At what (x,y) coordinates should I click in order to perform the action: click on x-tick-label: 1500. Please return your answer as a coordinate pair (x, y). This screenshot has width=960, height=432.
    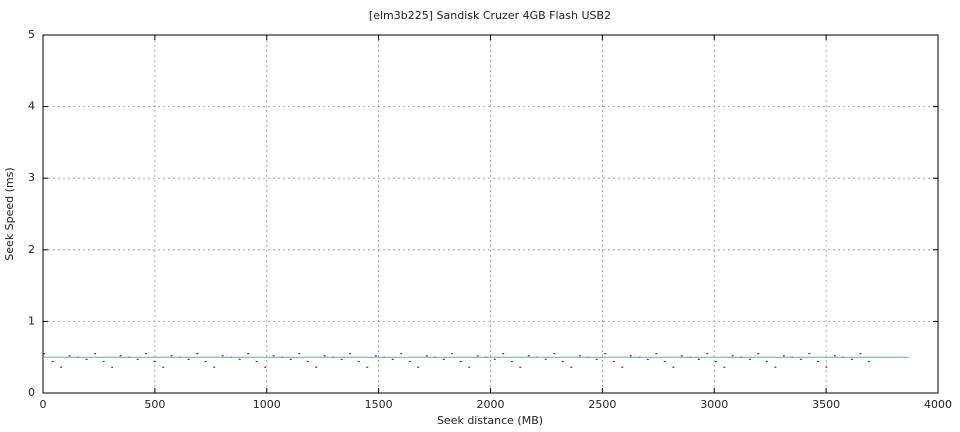
    Looking at the image, I should click on (379, 404).